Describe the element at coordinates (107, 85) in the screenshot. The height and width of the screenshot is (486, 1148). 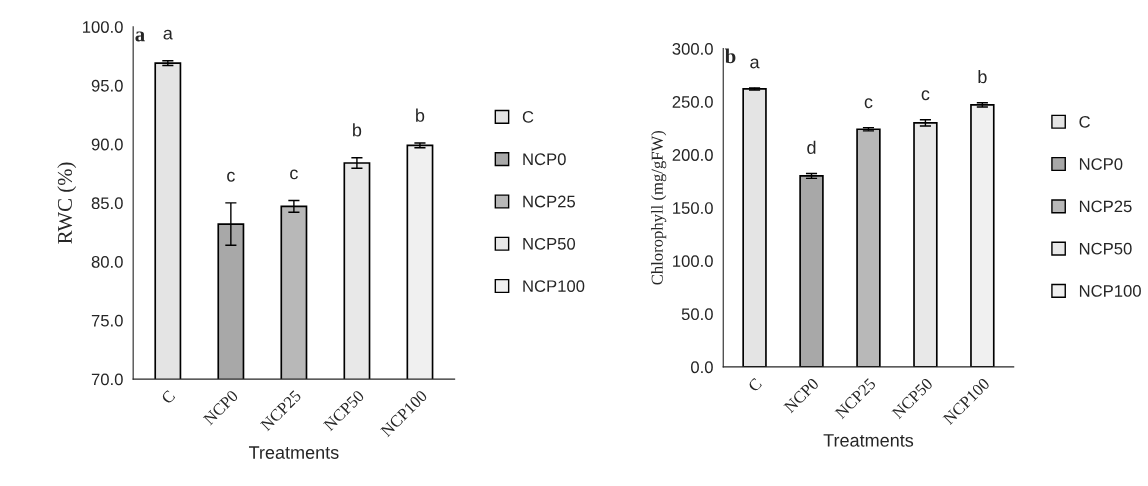
I see `y-tick-label: 95.0` at that location.